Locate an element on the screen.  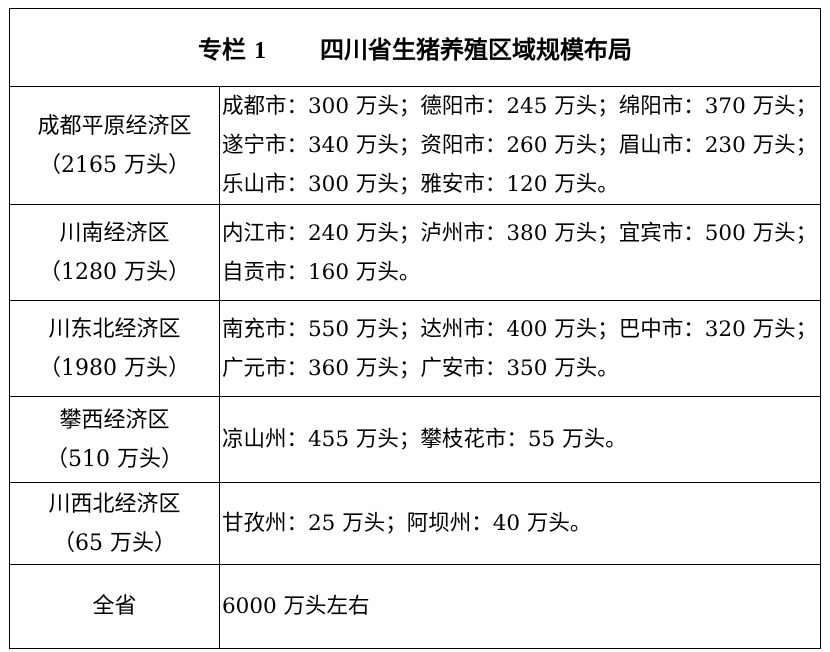
region-total: （2165 万头） is located at coordinates (114, 165).